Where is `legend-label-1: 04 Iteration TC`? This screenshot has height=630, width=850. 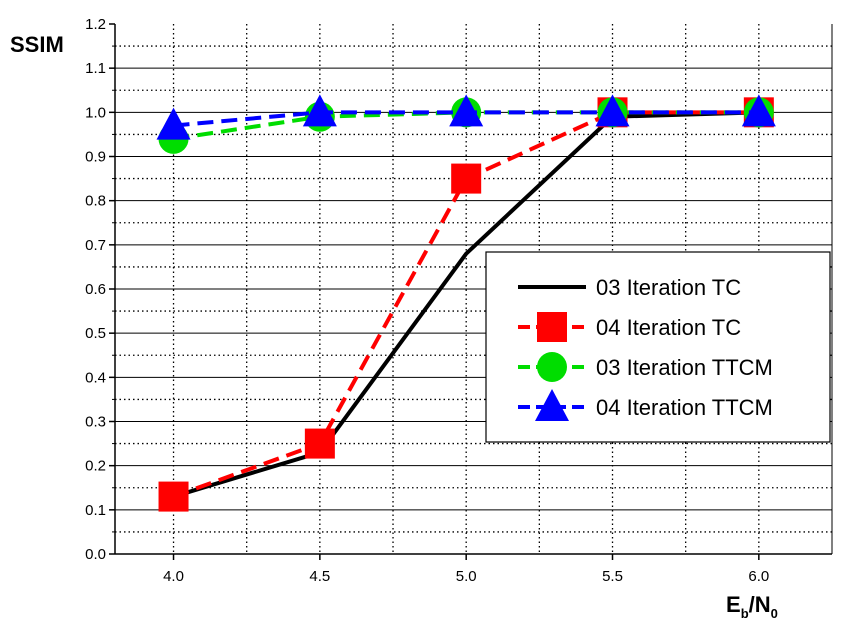
legend-label-1: 04 Iteration TC is located at coordinates (668, 327).